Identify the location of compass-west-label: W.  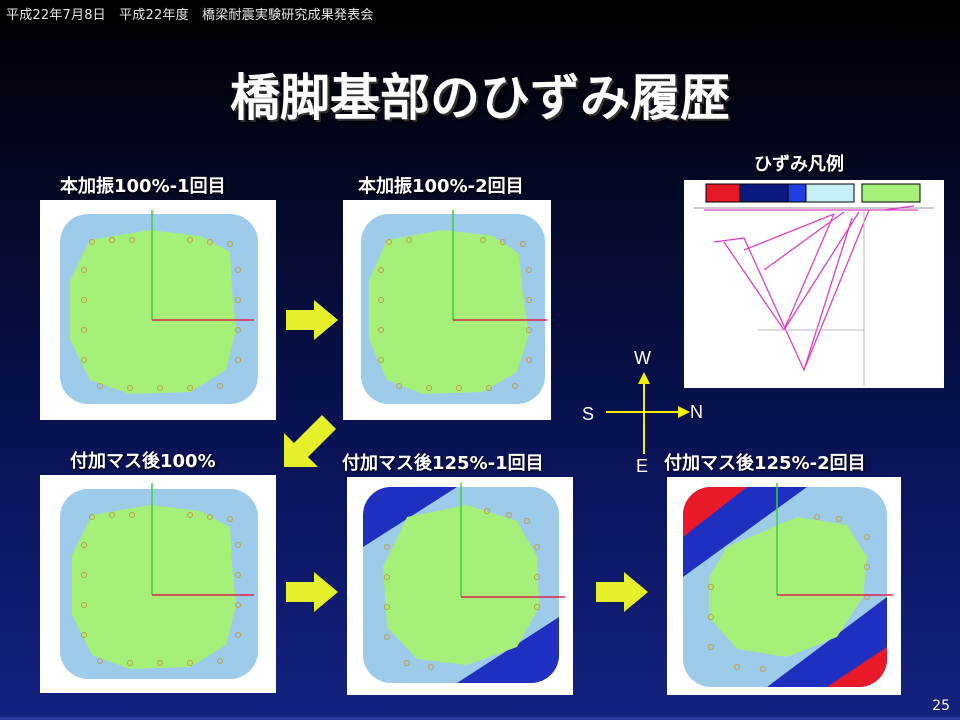
(642, 358).